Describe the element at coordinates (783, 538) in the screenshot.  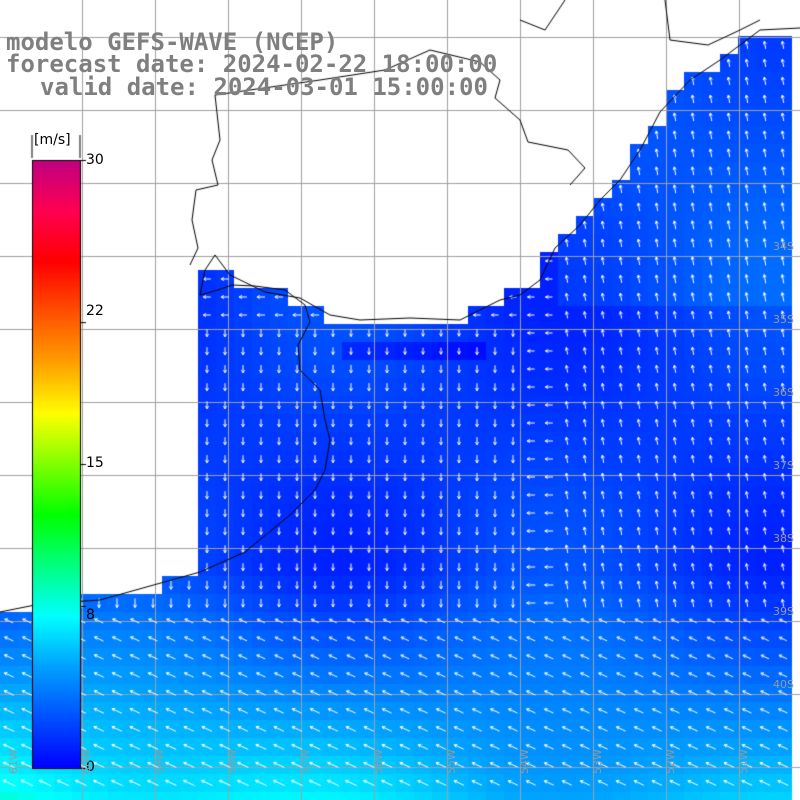
I see `lat-label: 38S` at that location.